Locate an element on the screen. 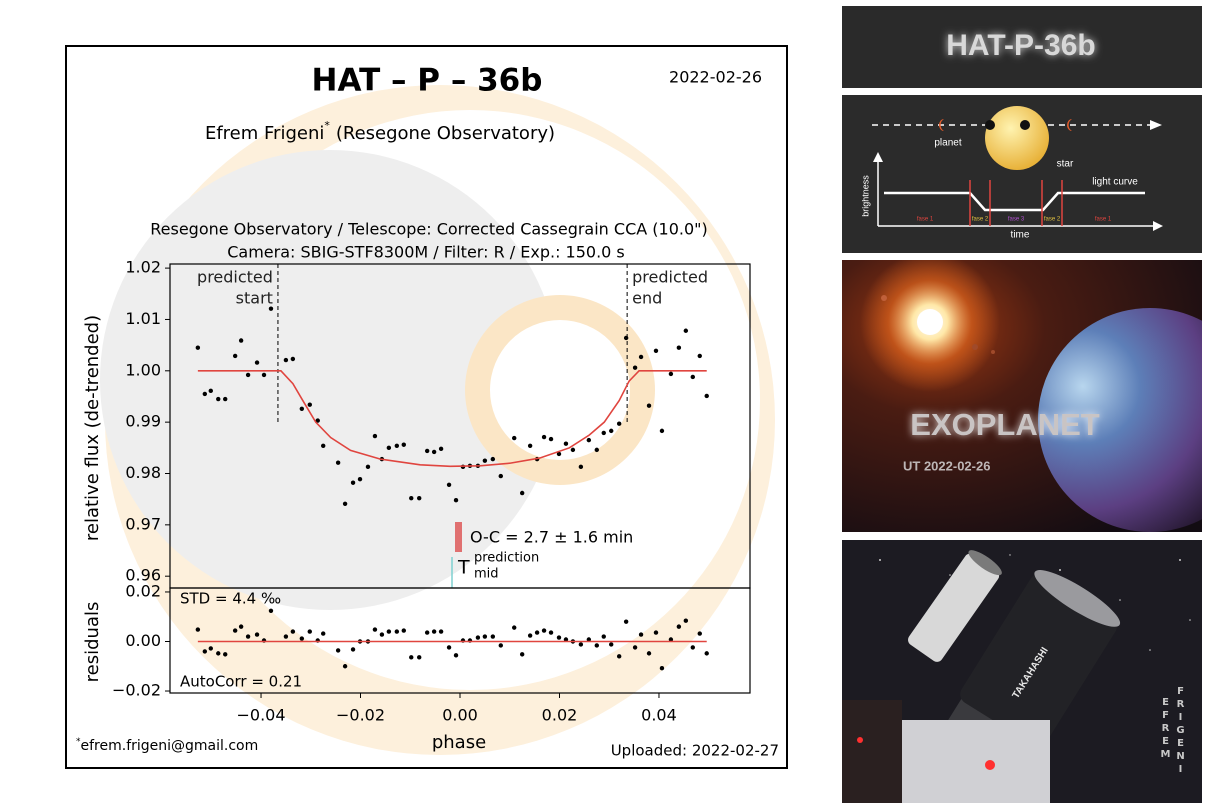 This screenshot has height=807, width=1208. photo-credit: FRIGENI is located at coordinates (1180, 731).